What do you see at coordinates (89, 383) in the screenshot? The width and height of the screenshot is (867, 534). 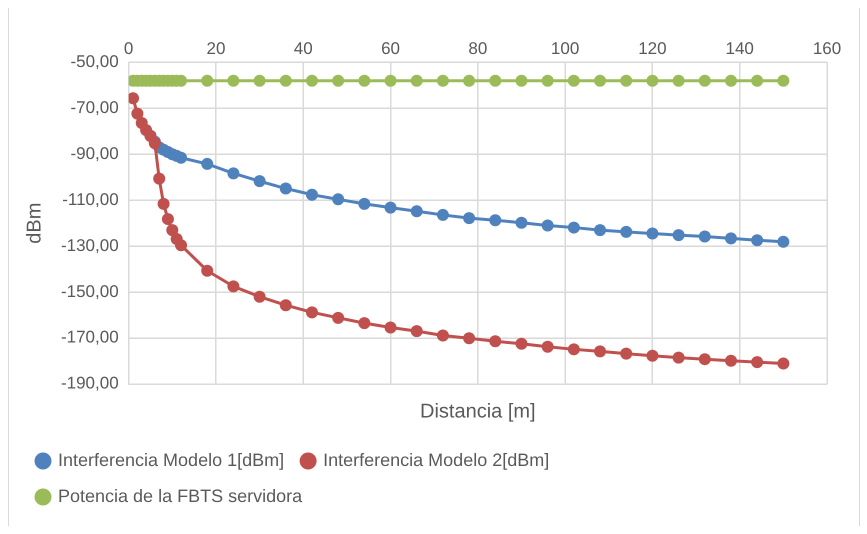 I see `y-tick-label: -190,00` at bounding box center [89, 383].